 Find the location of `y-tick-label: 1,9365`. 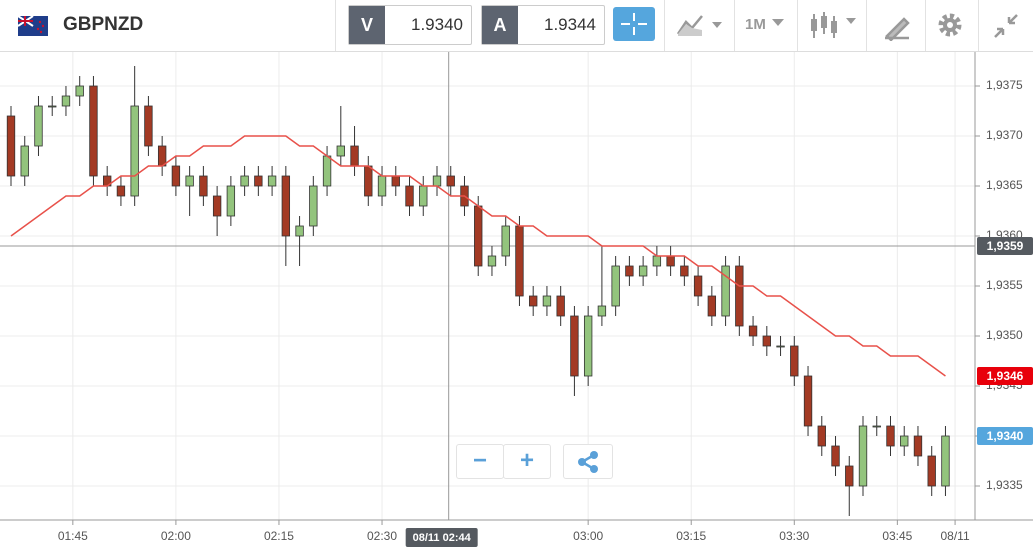

y-tick-label: 1,9365 is located at coordinates (1004, 185).